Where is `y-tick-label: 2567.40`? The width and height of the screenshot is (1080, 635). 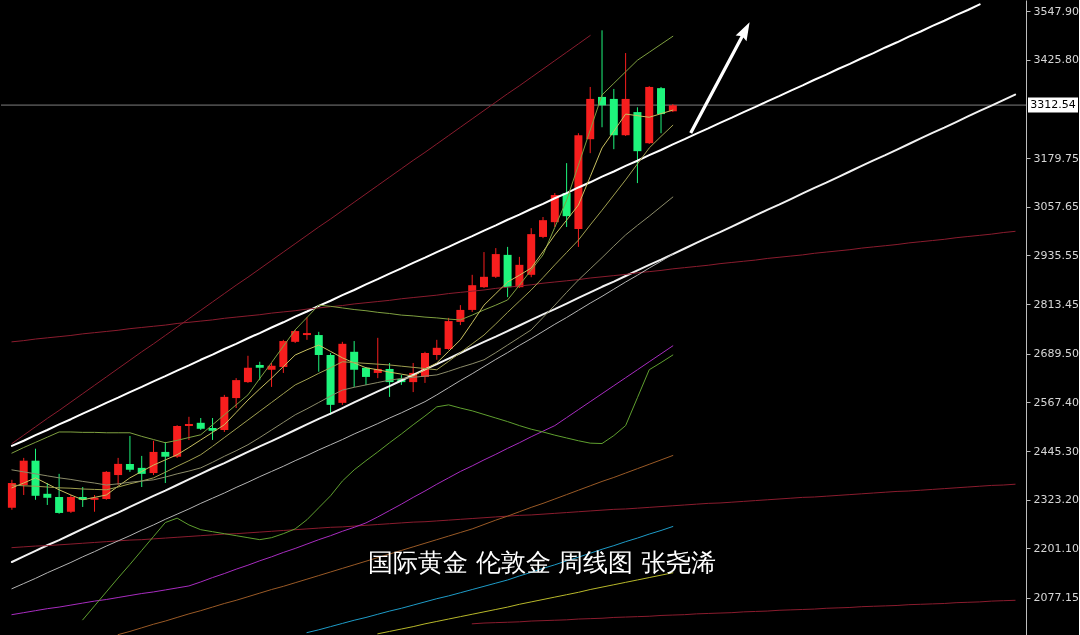 y-tick-label: 2567.40 is located at coordinates (1056, 402).